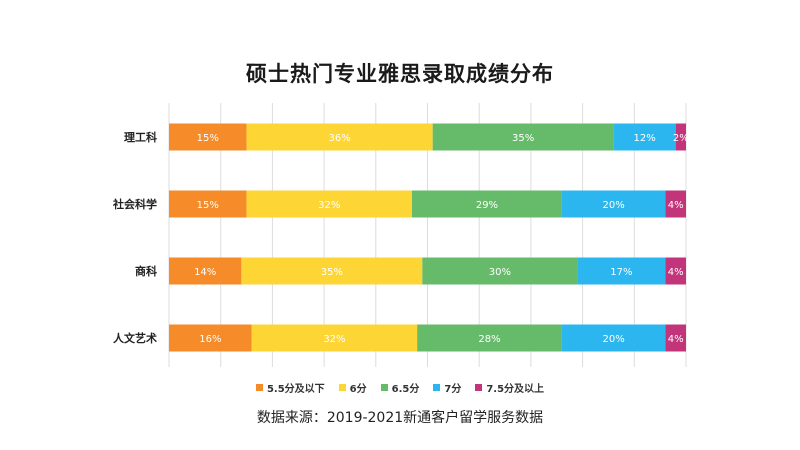 The width and height of the screenshot is (800, 450). I want to click on legend-item: 7分, so click(447, 387).